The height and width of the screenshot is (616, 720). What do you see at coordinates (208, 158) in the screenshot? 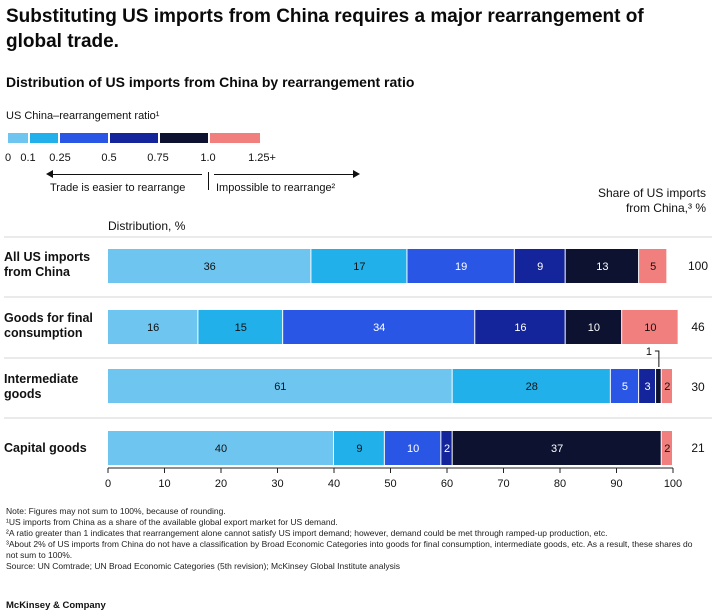
I see `legend-tick: 1.0` at bounding box center [208, 158].